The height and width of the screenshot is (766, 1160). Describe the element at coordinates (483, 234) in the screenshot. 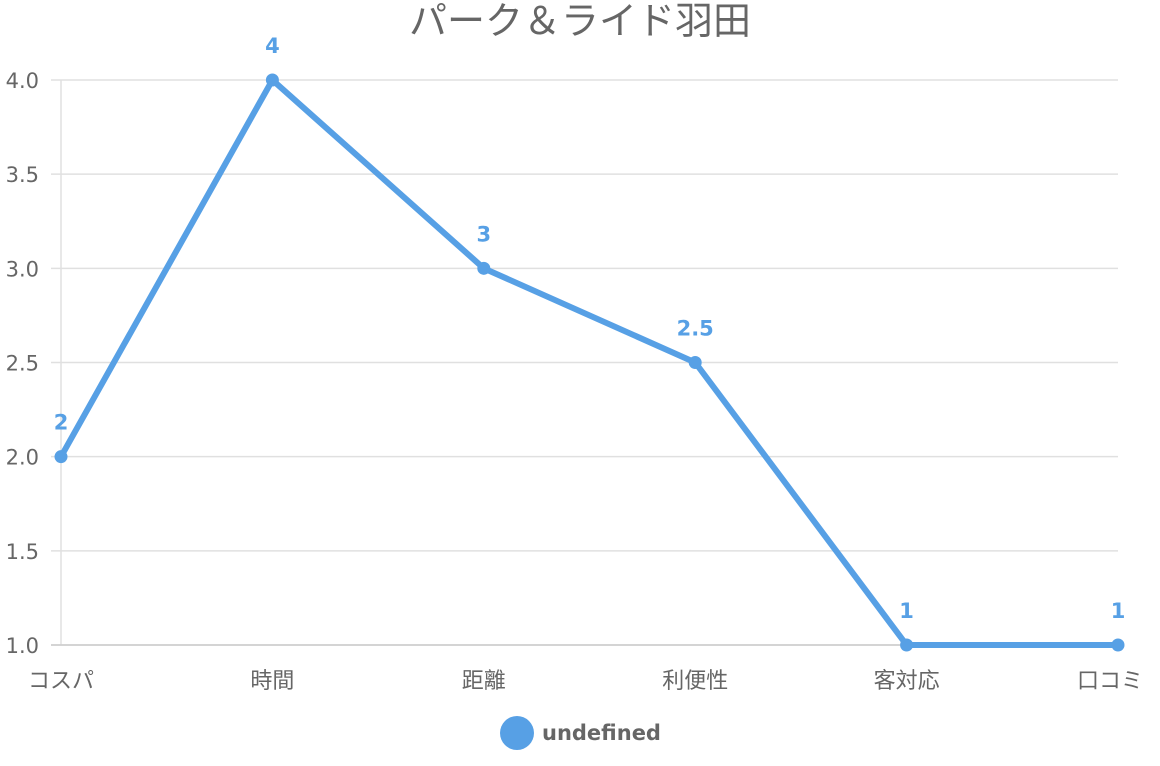

I see `data-label: 3` at that location.